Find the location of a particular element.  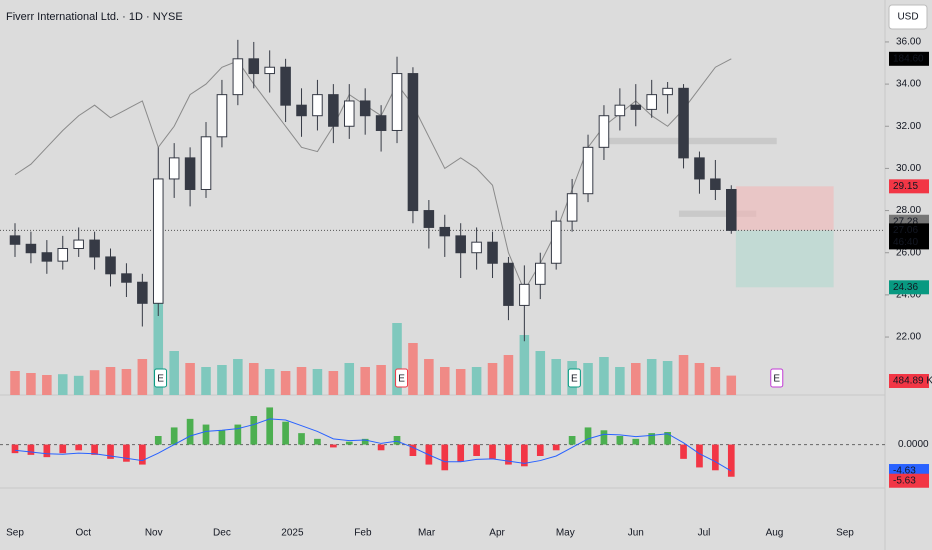

hist-label: -5.63 is located at coordinates (904, 480).